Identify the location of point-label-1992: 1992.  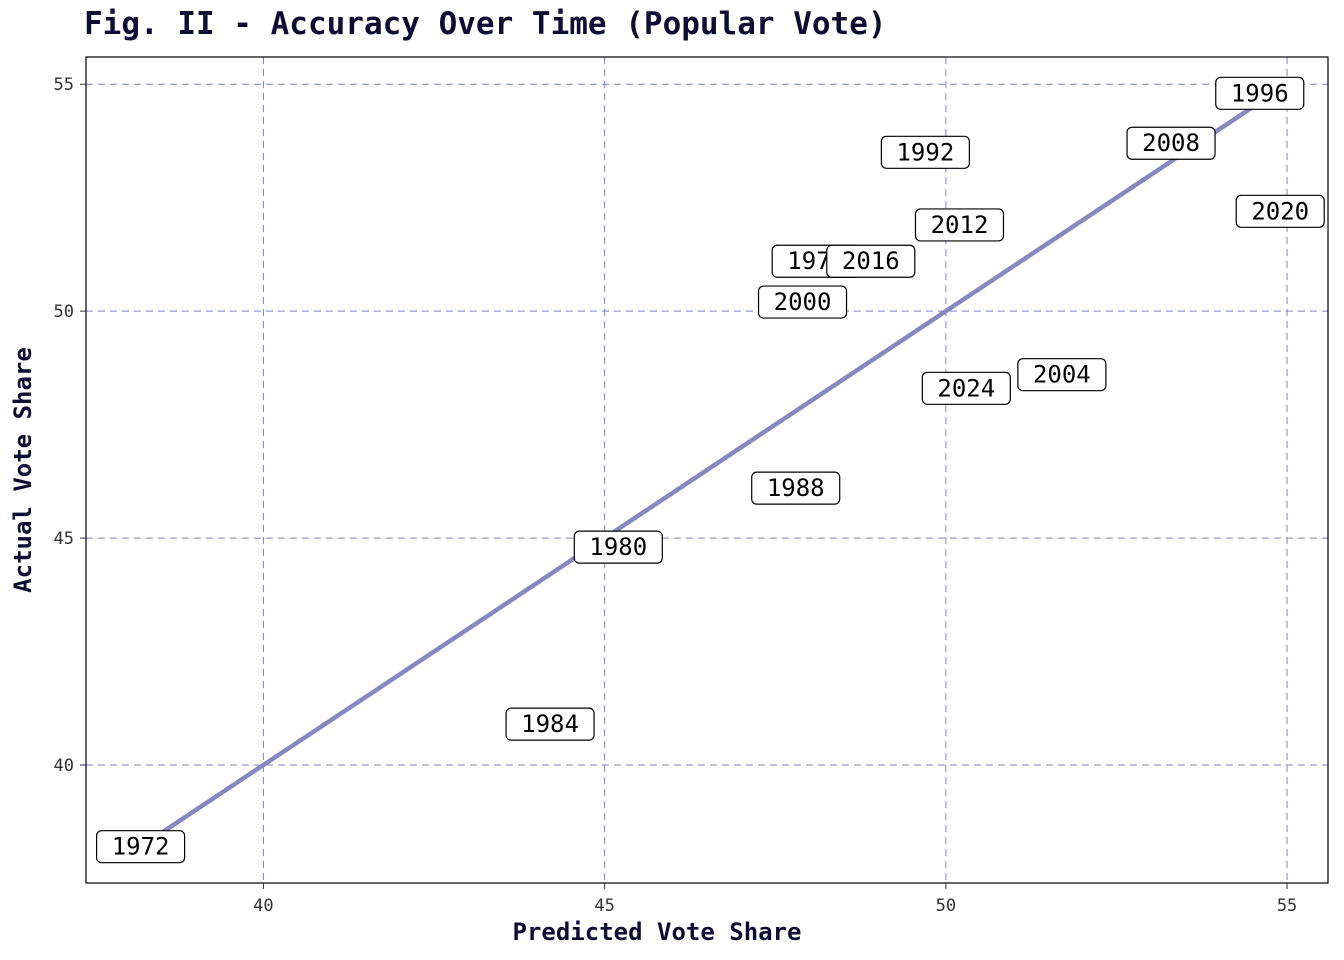
(925, 152).